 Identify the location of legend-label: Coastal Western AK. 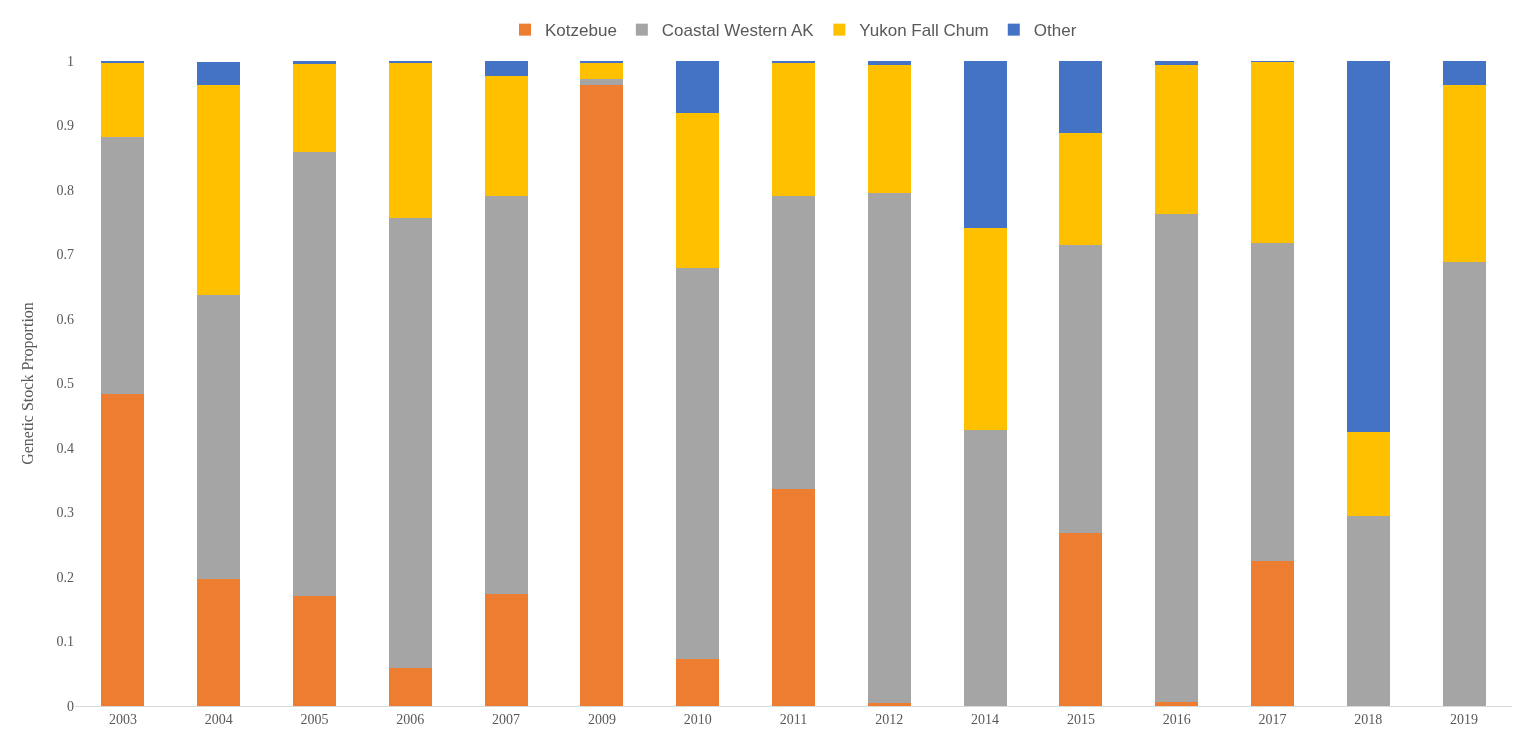
(738, 31).